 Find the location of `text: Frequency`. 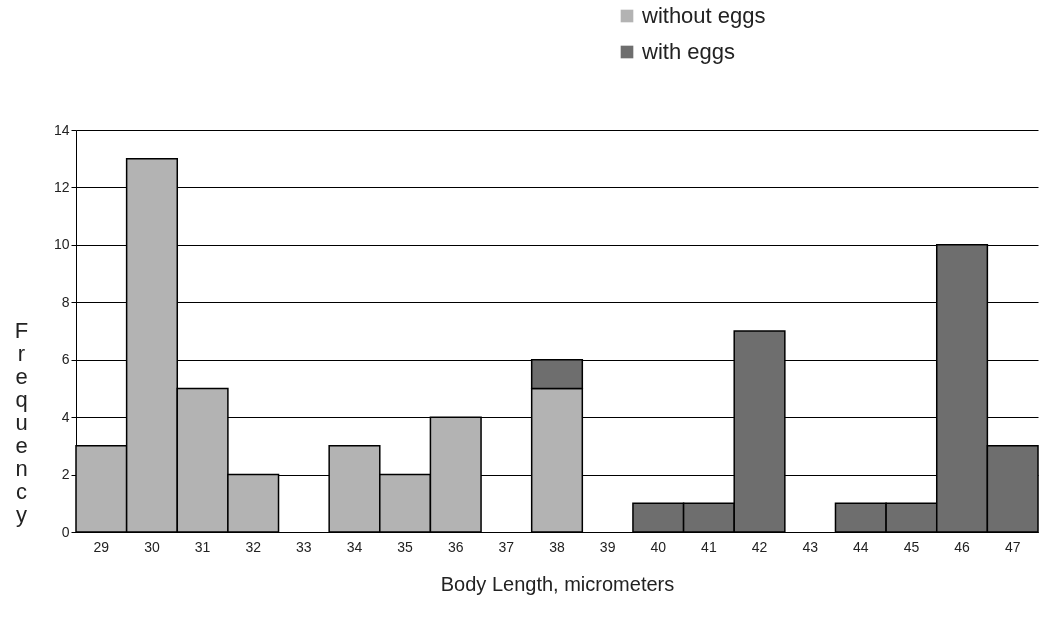

text: Frequency is located at coordinates (21, 422).